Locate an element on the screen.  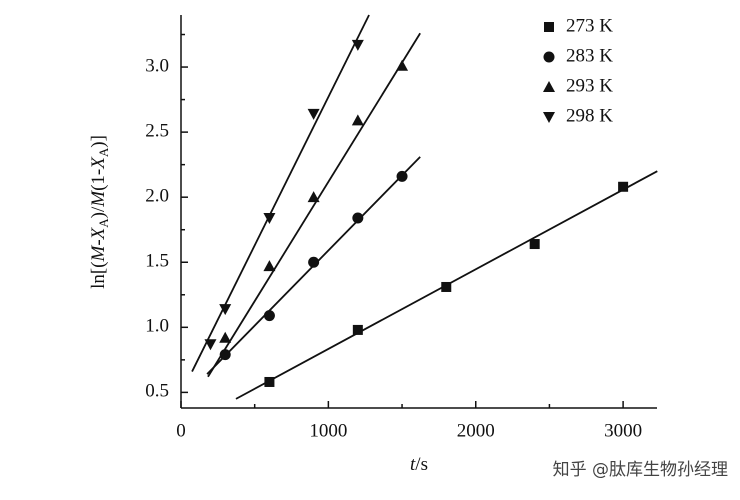
x-label-part: /s is located at coordinates (421, 464).